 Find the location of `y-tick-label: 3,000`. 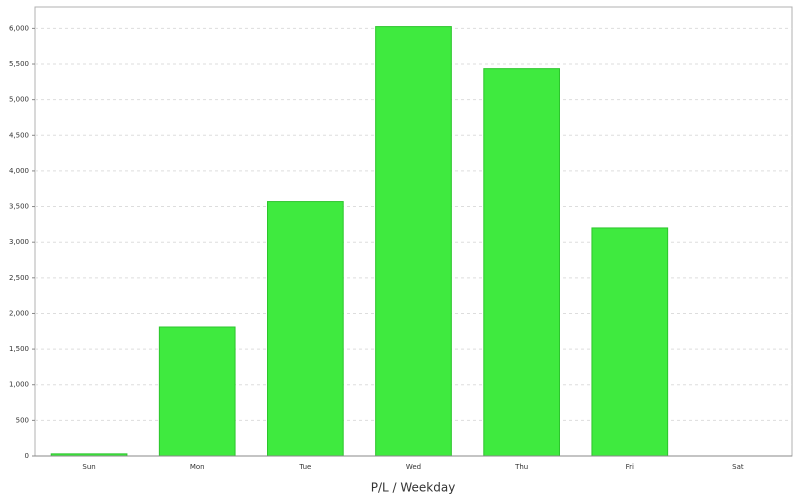

y-tick-label: 3,000 is located at coordinates (19, 242).